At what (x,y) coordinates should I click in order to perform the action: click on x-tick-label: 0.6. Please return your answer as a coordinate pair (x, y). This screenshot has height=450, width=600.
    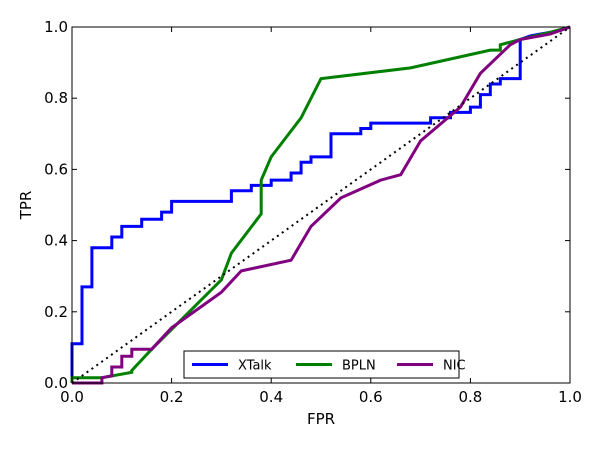
    Looking at the image, I should click on (371, 397).